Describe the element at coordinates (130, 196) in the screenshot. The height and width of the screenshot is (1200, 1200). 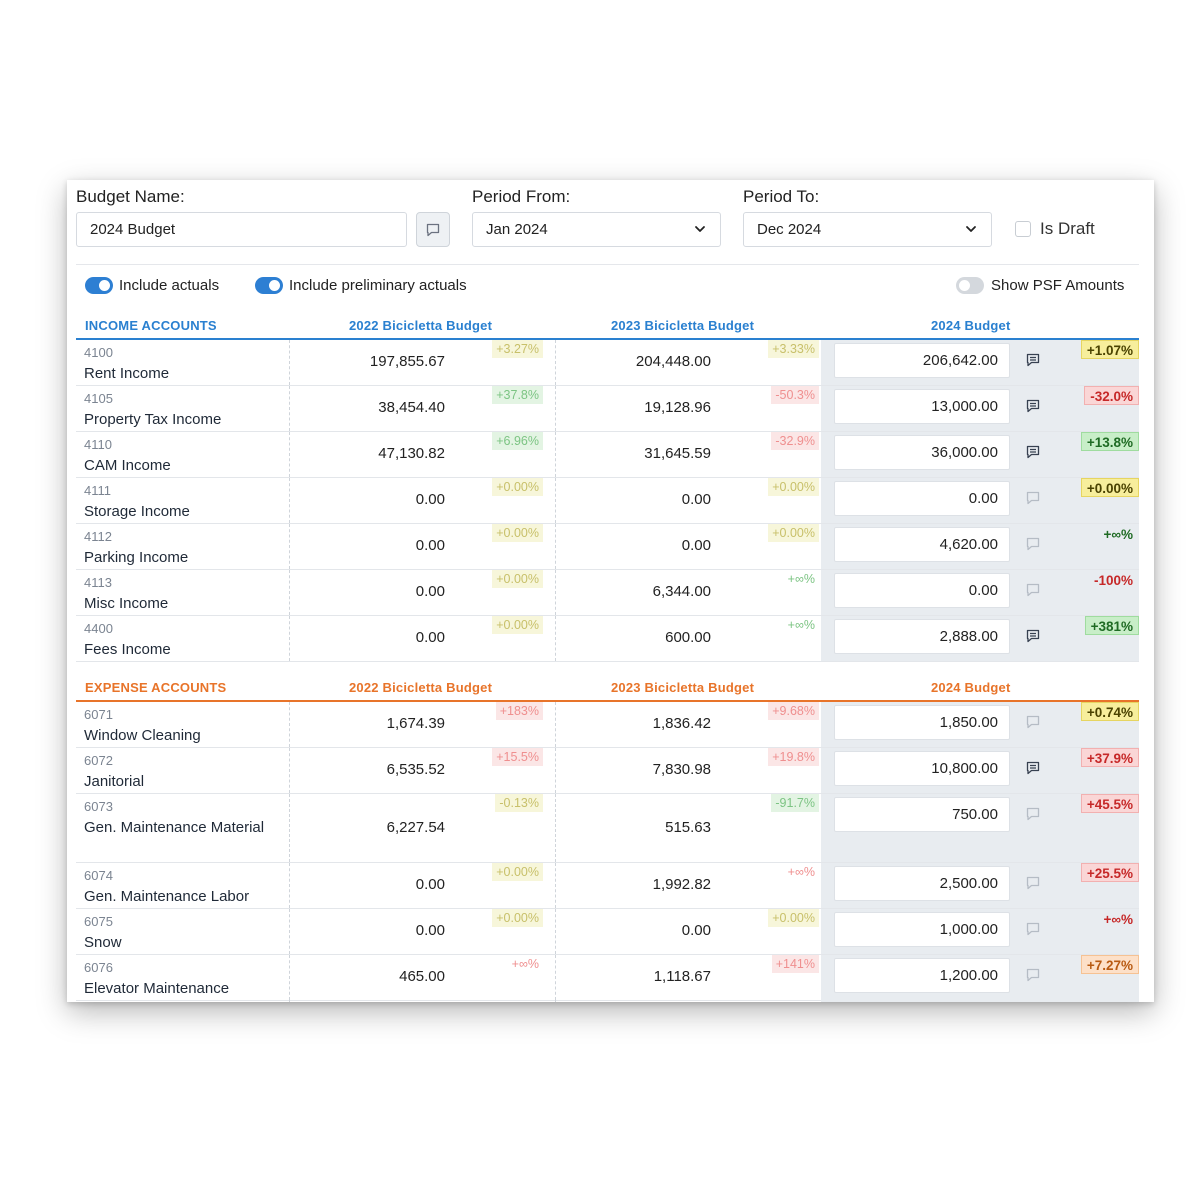
I see `budget-name-label: Budget Name:` at that location.